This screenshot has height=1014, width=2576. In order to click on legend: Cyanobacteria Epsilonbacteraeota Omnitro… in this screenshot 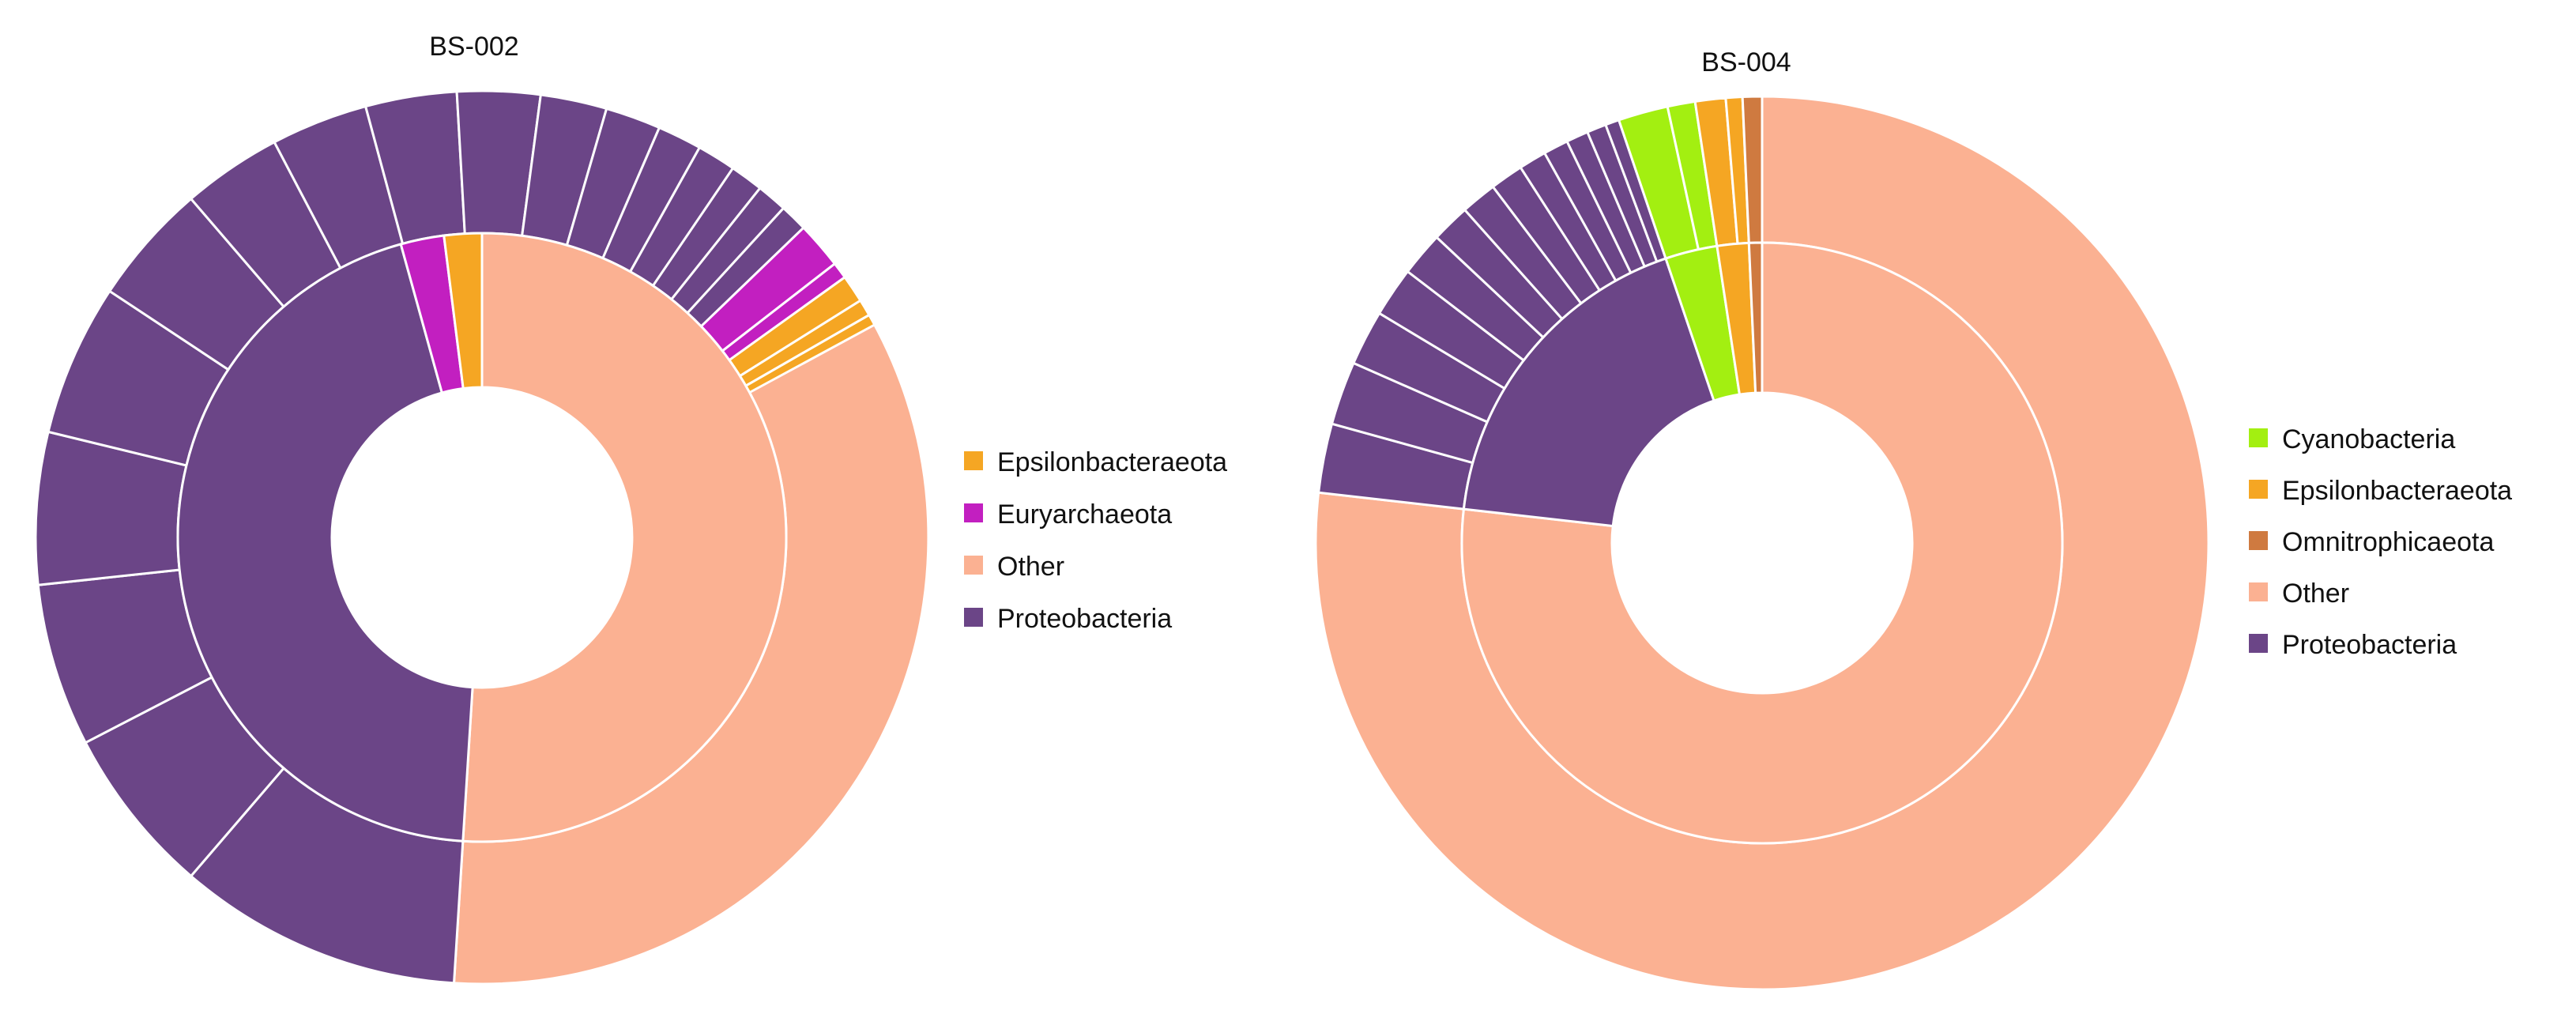, I will do `click(2380, 542)`.